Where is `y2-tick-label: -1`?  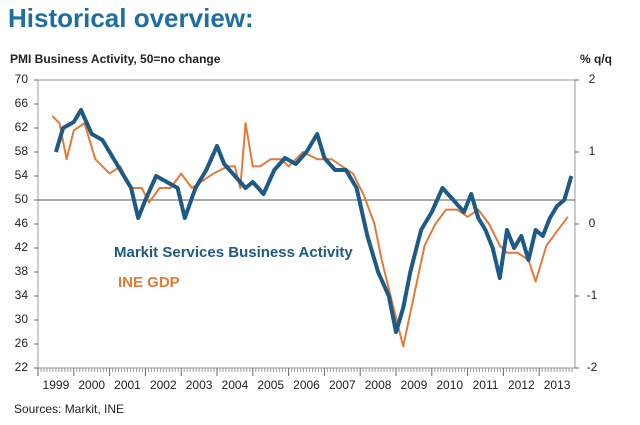
y2-tick-label: -1 is located at coordinates (592, 295).